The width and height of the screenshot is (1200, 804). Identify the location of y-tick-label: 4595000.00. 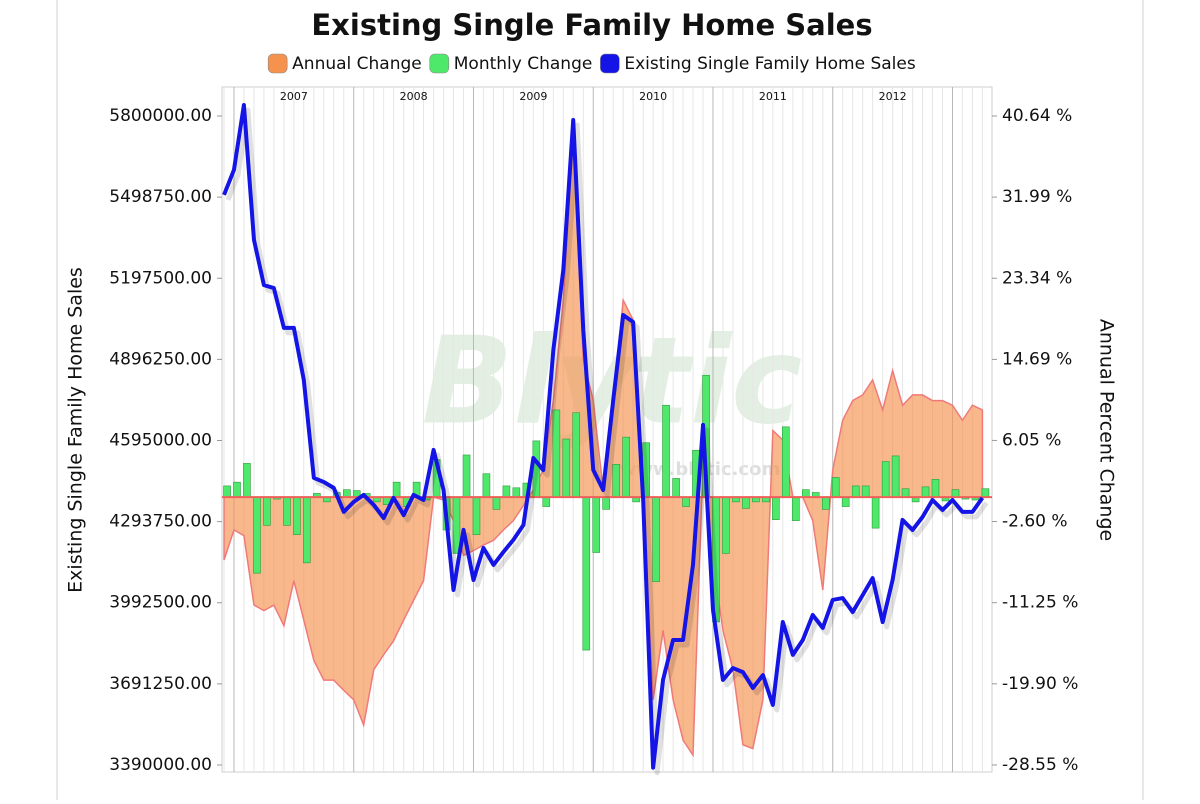
(160, 441).